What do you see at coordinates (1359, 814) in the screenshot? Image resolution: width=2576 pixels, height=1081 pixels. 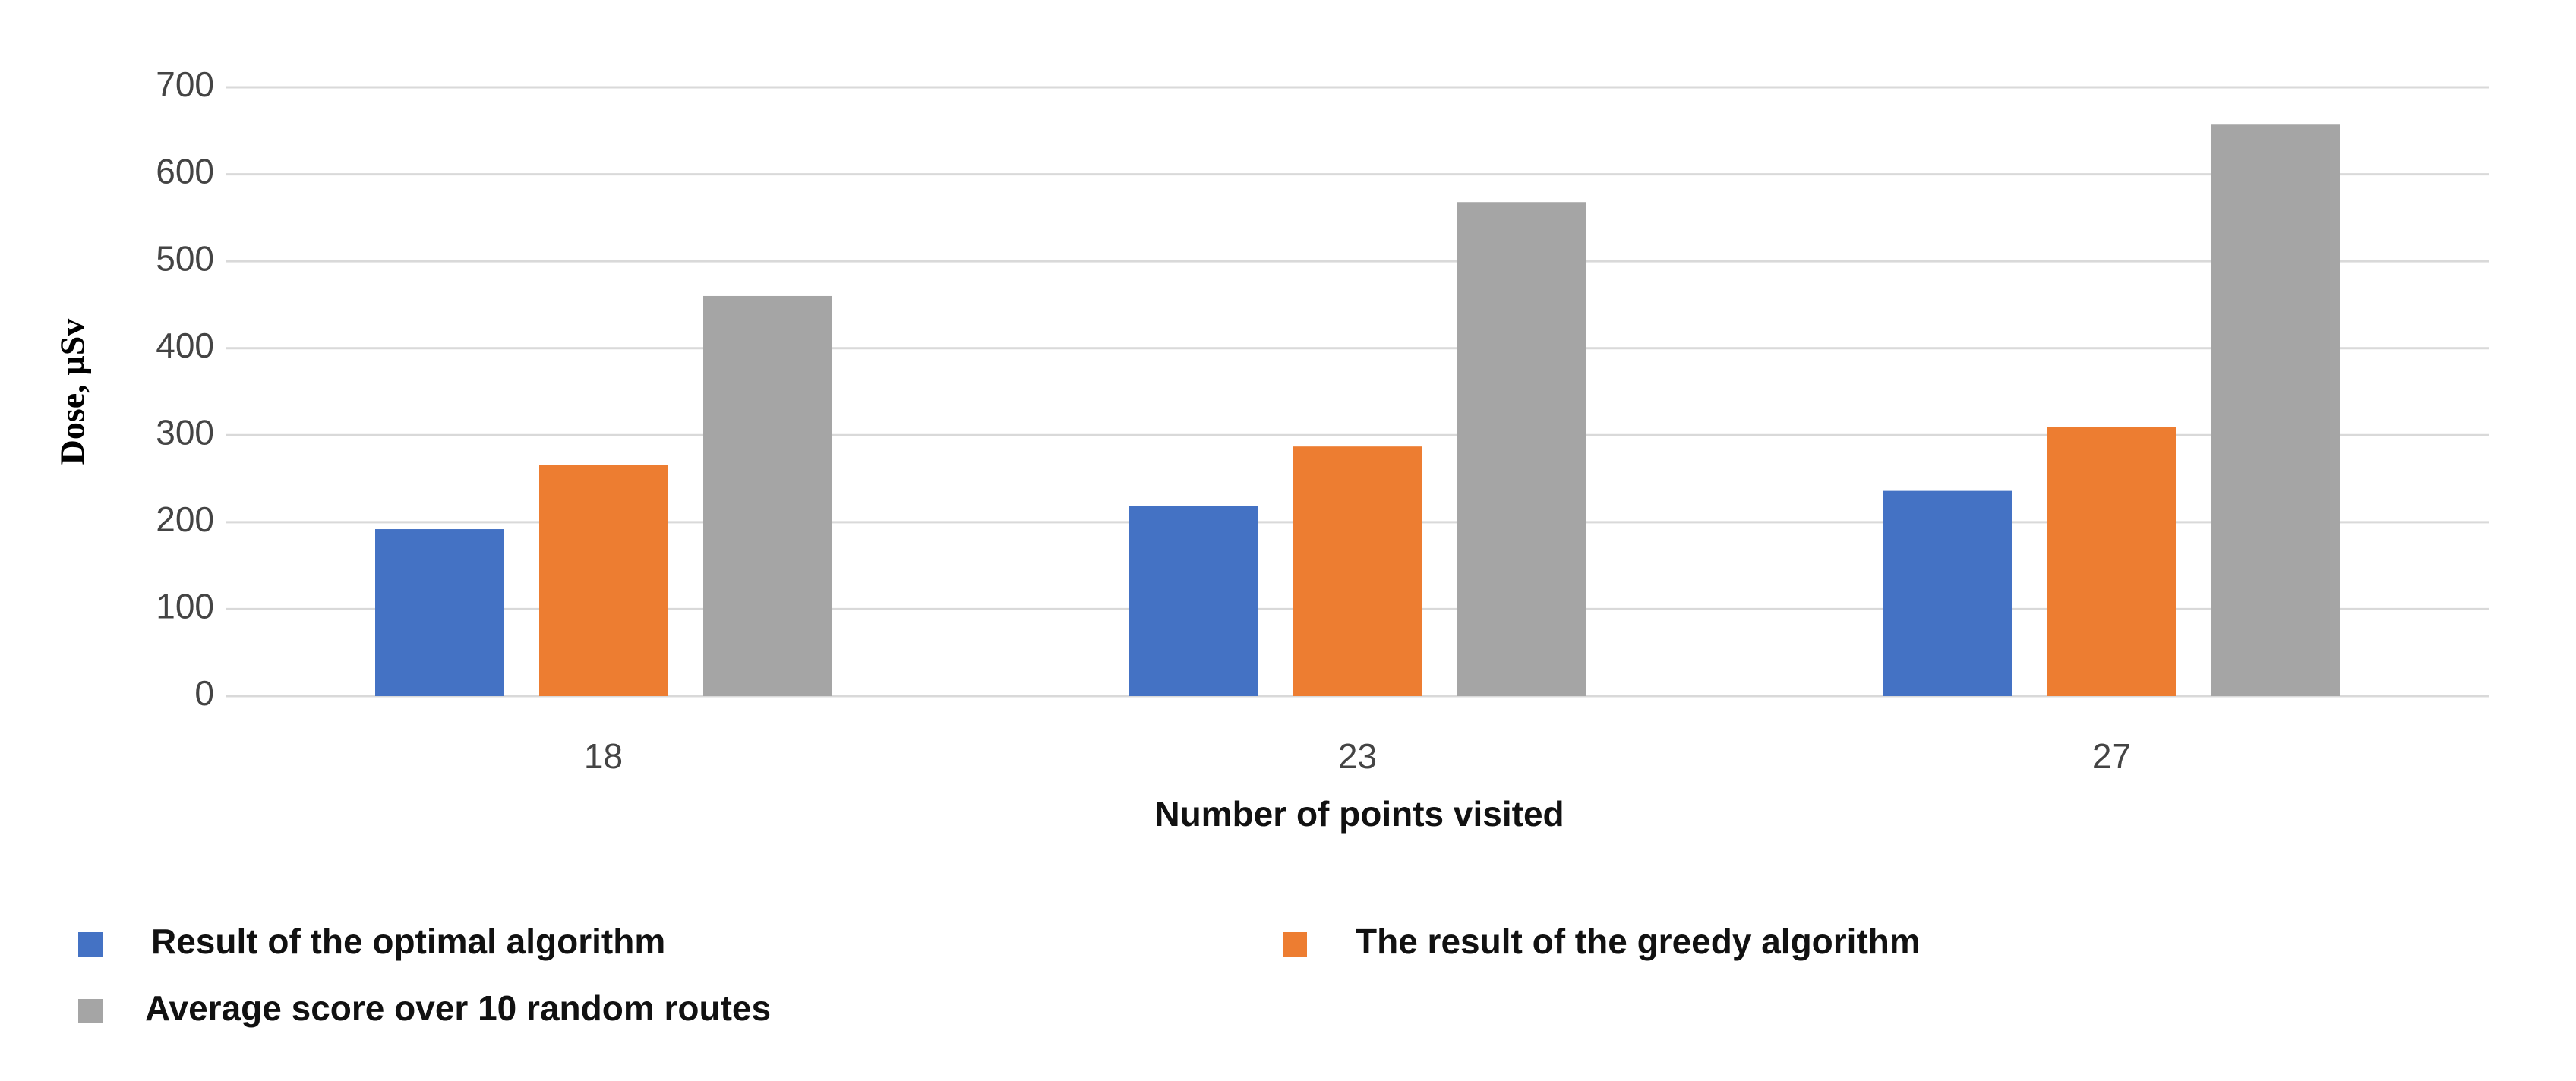 I see `x-axis-title: Number of points visited` at bounding box center [1359, 814].